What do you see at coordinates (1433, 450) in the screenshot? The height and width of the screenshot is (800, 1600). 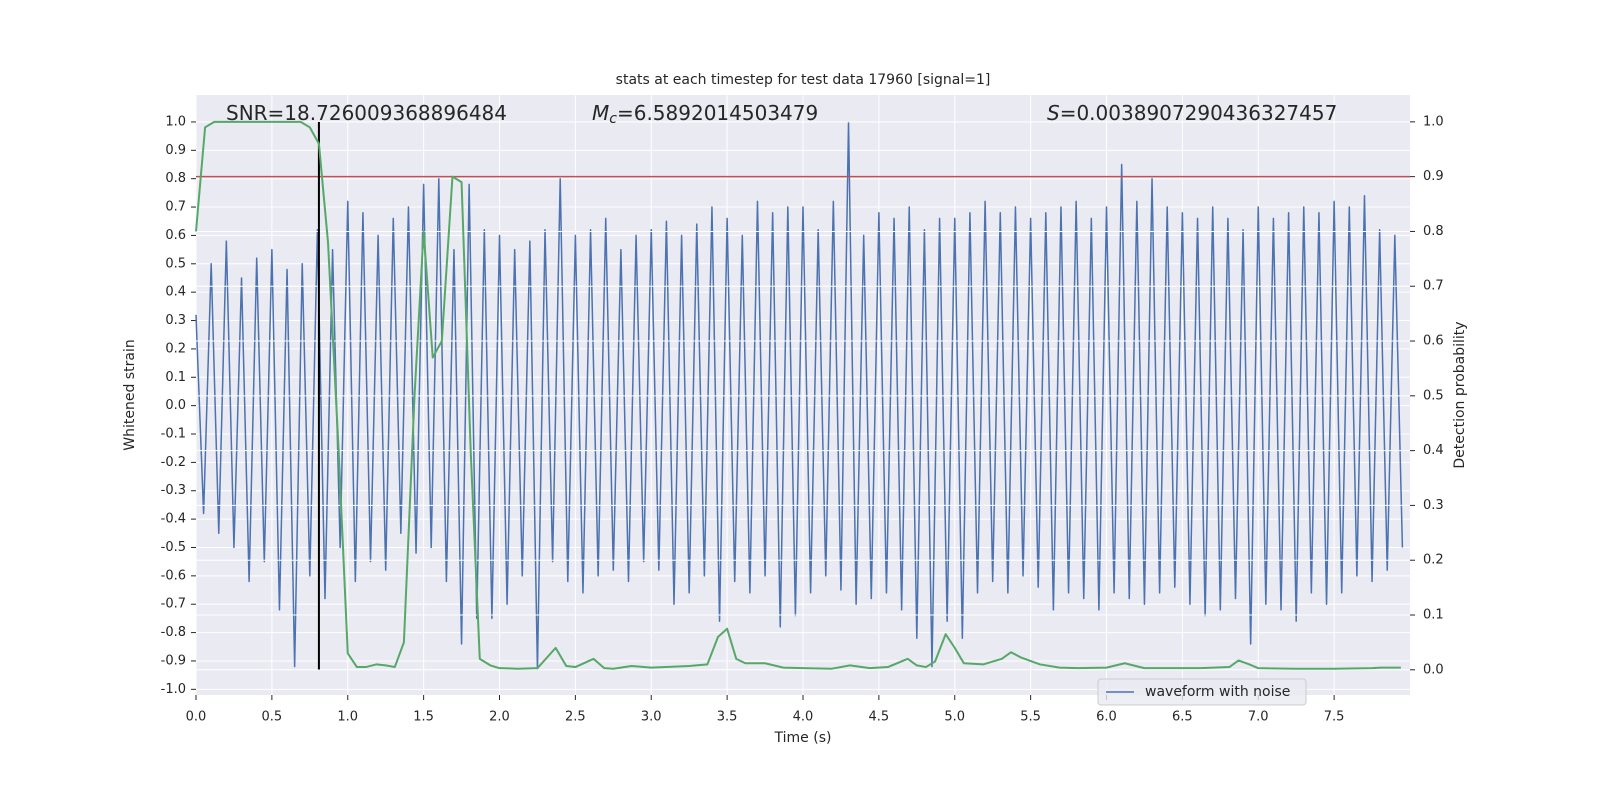 I see `y2-tick-label: 0.4` at bounding box center [1433, 450].